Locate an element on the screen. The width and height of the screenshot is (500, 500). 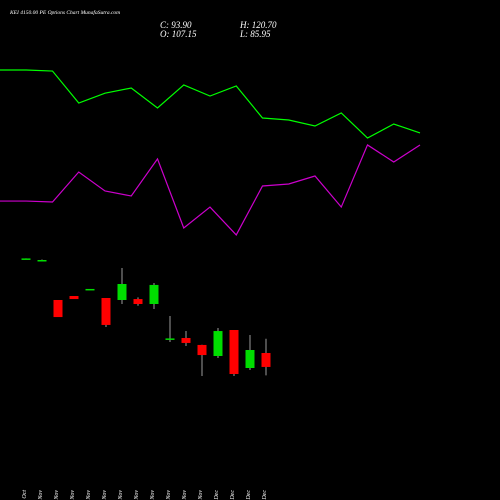
x-tick-label: 21 Nov is located at coordinates (121, 495).